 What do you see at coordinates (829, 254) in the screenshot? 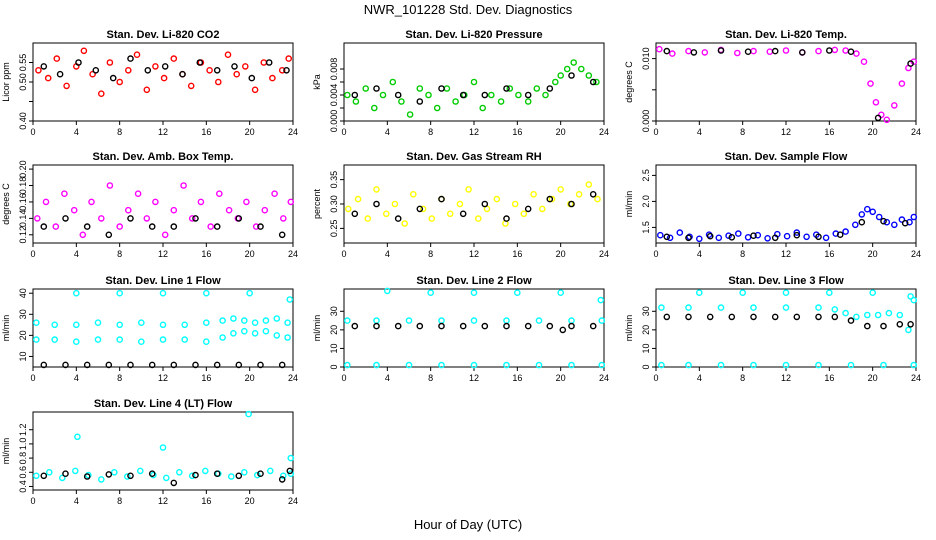
I see `x-tick-label: 16` at bounding box center [829, 254].